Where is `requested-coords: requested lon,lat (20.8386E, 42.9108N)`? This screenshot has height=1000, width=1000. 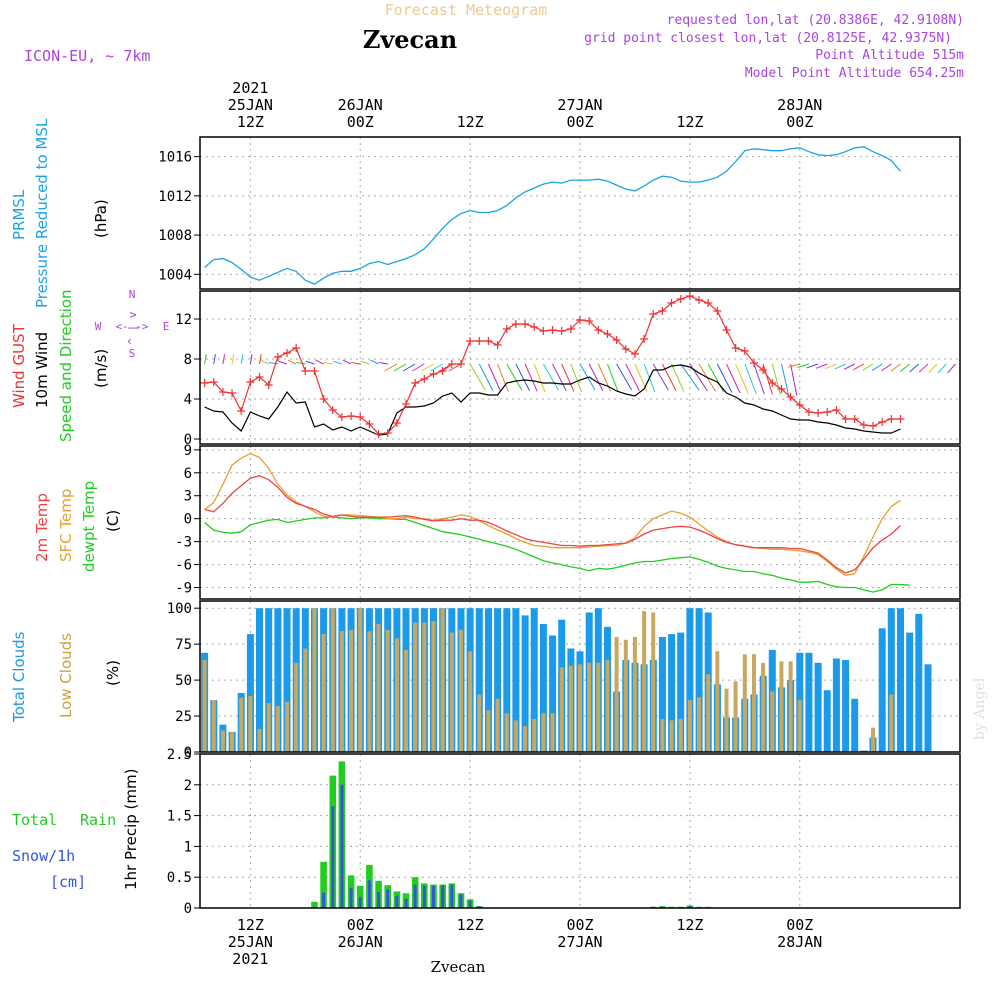 requested-coords: requested lon,lat (20.8386E, 42.9108N) is located at coordinates (815, 20).